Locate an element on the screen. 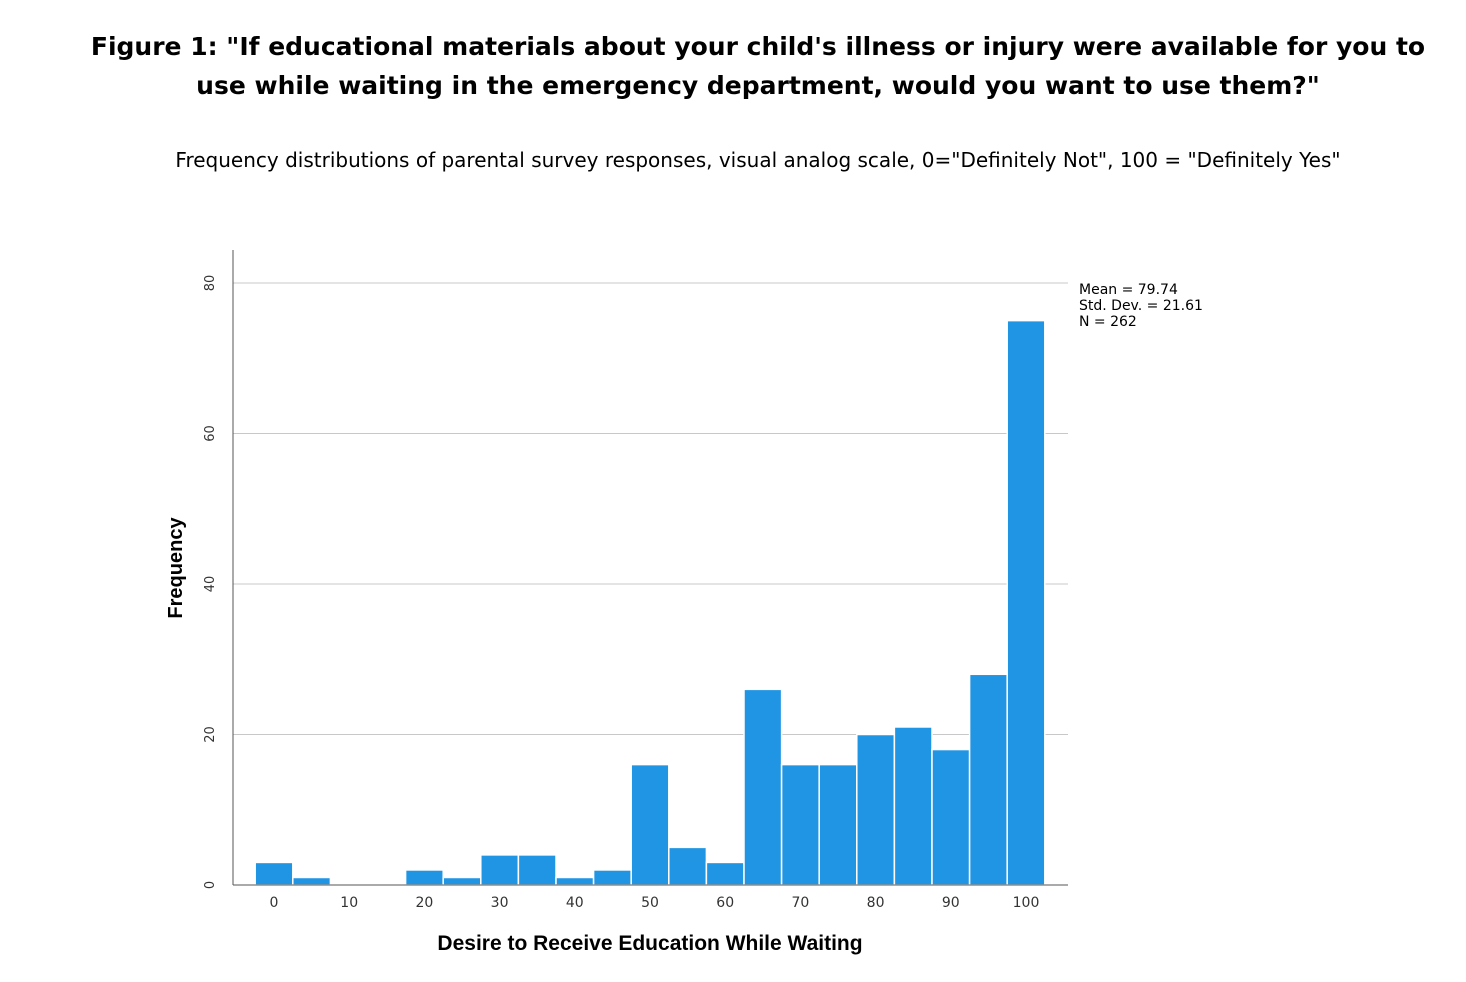 The height and width of the screenshot is (982, 1466). stats-box: Mean = 79.74 Std. Dev. = 21.61 N = 262 is located at coordinates (1141, 306).